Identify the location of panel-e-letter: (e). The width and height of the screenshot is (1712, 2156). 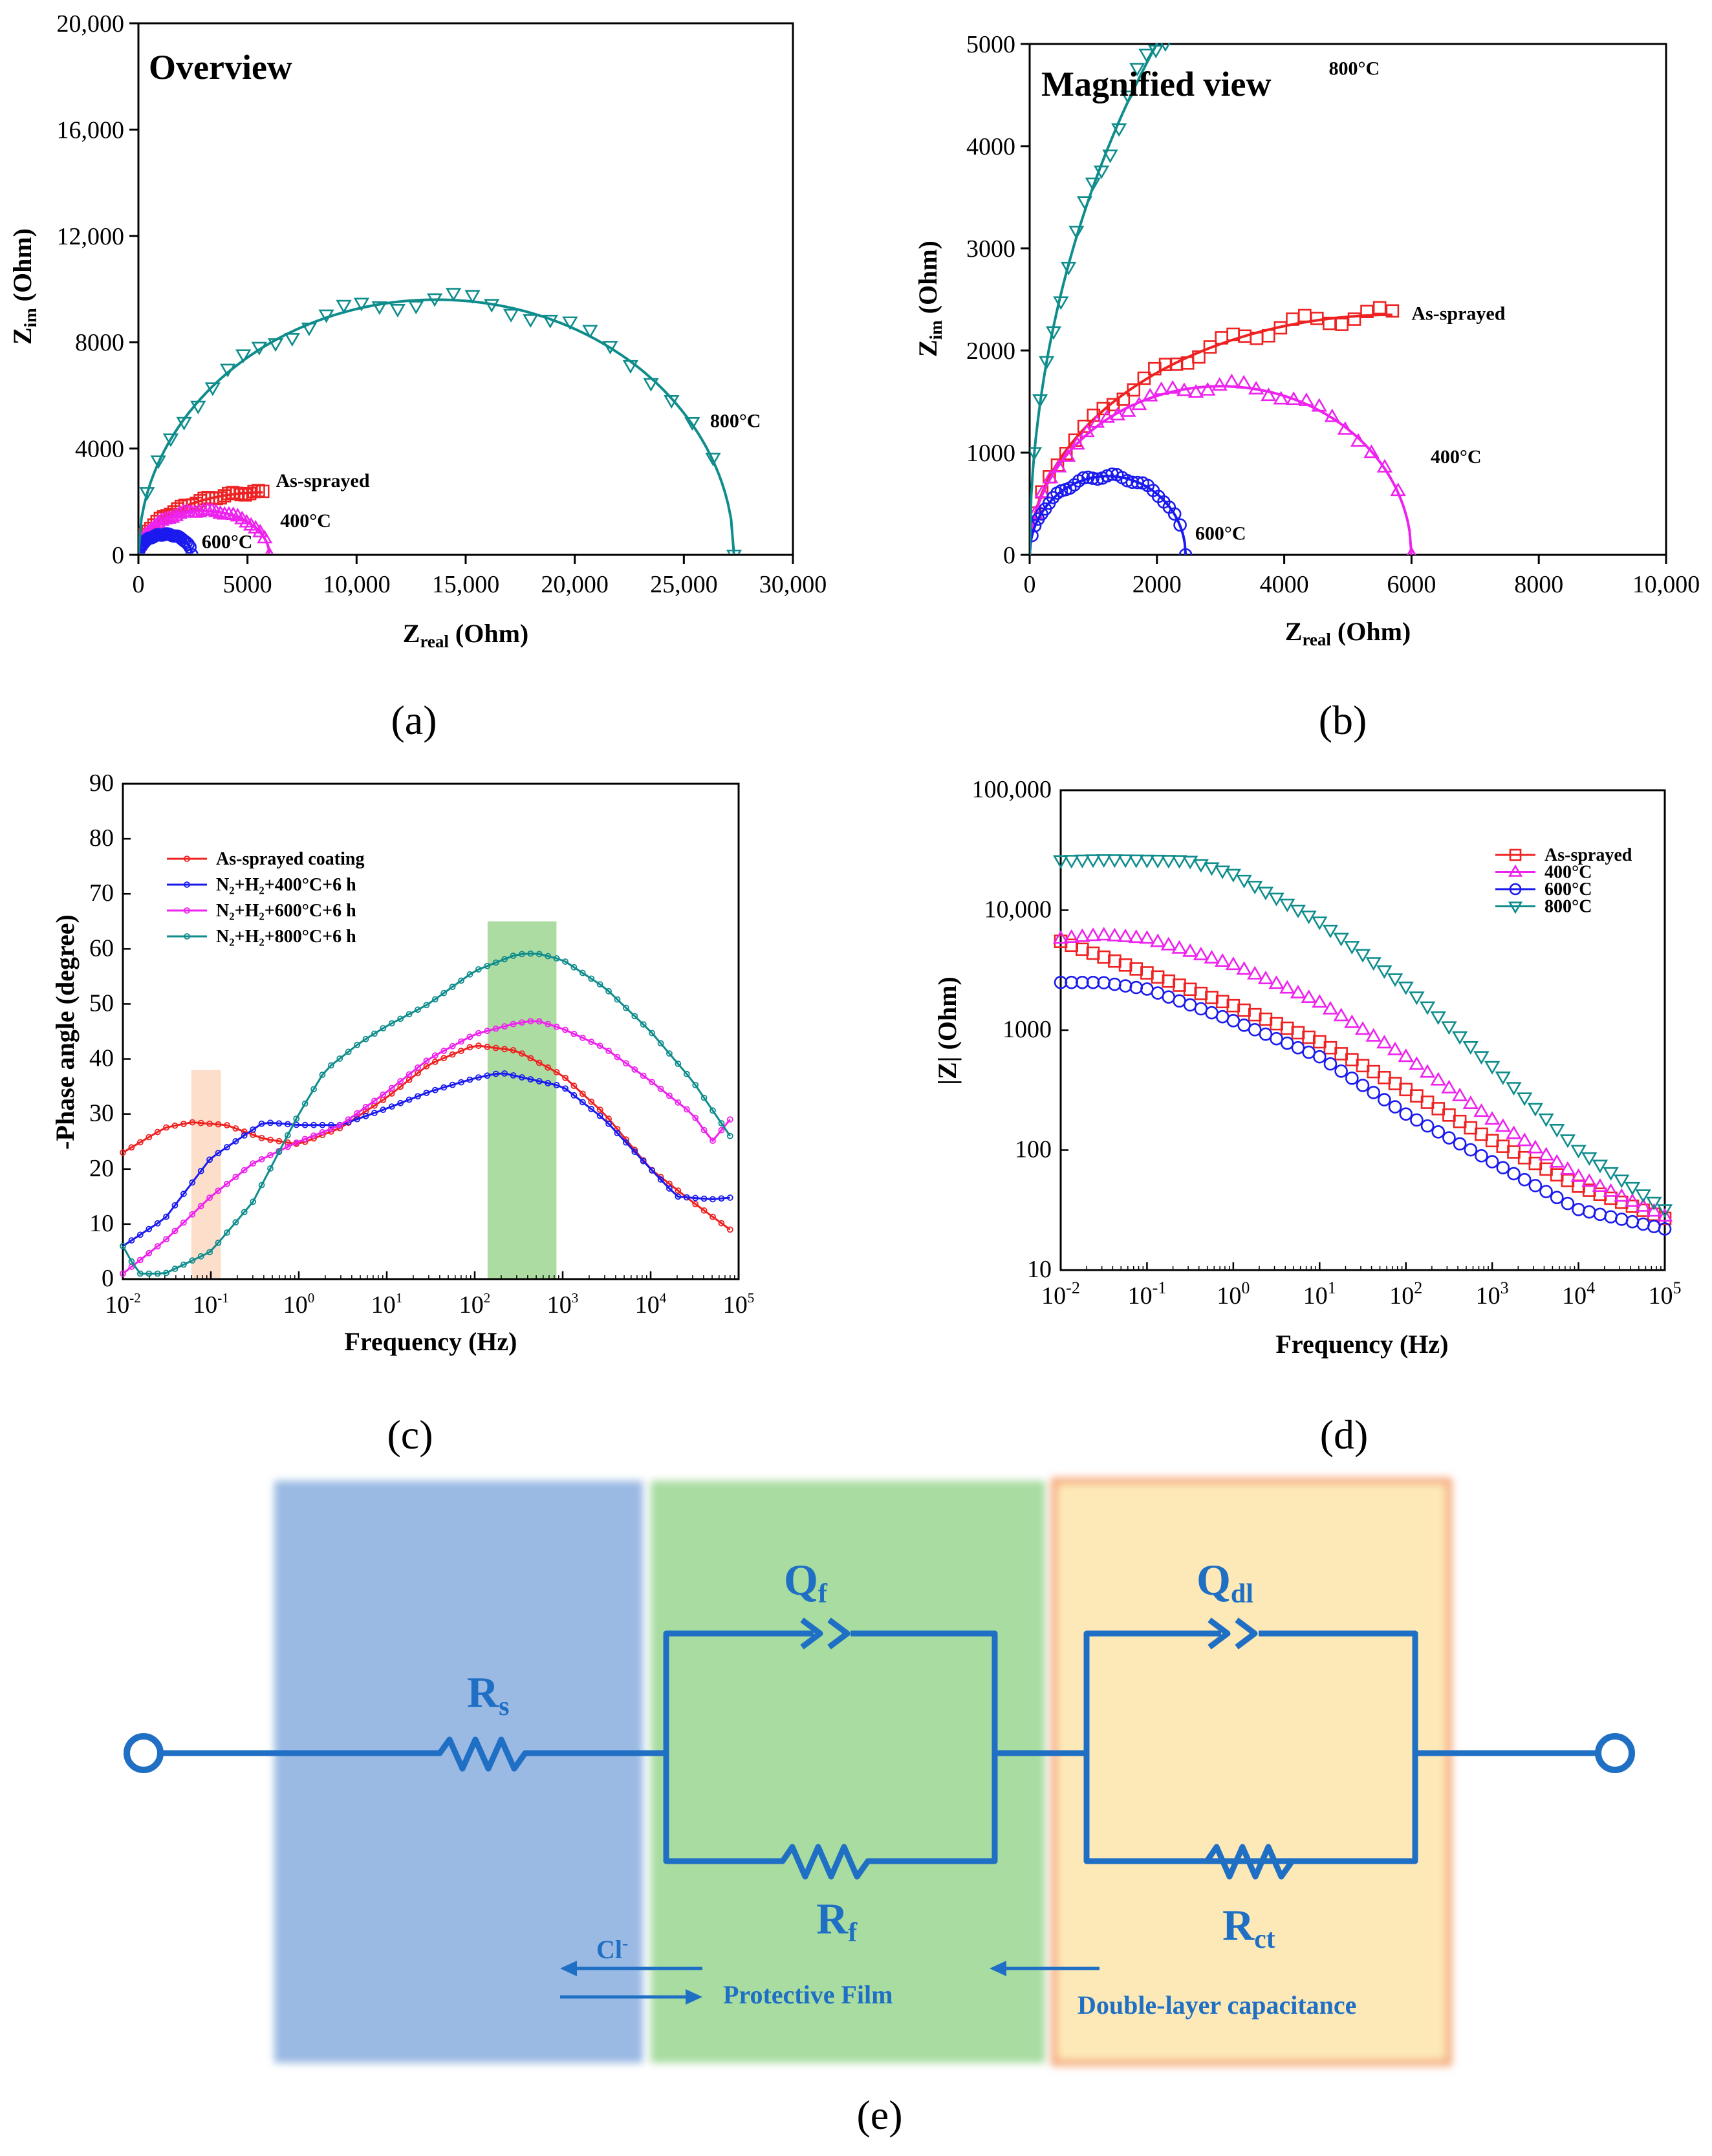
(879, 2115).